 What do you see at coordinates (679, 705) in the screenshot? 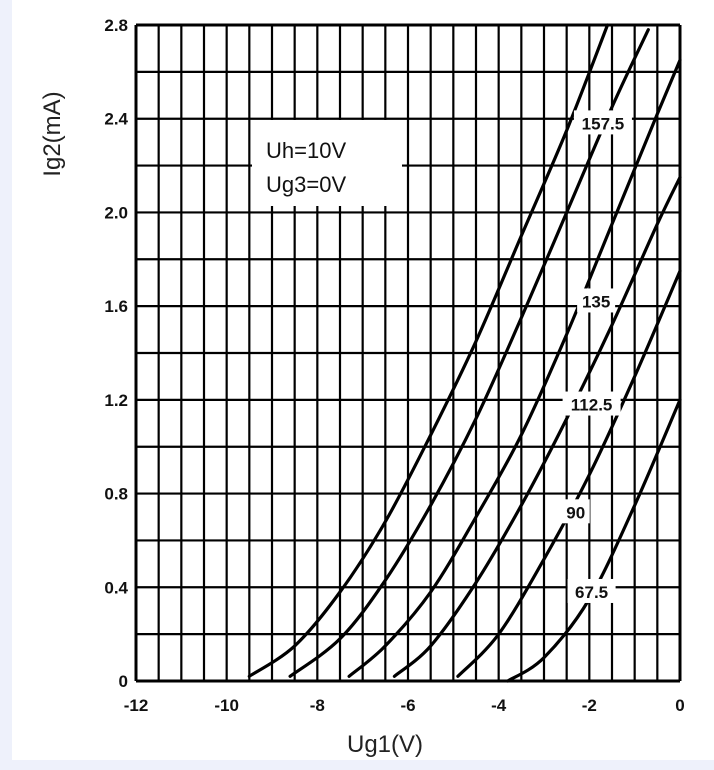
I see `x-tick-label: 0` at bounding box center [679, 705].